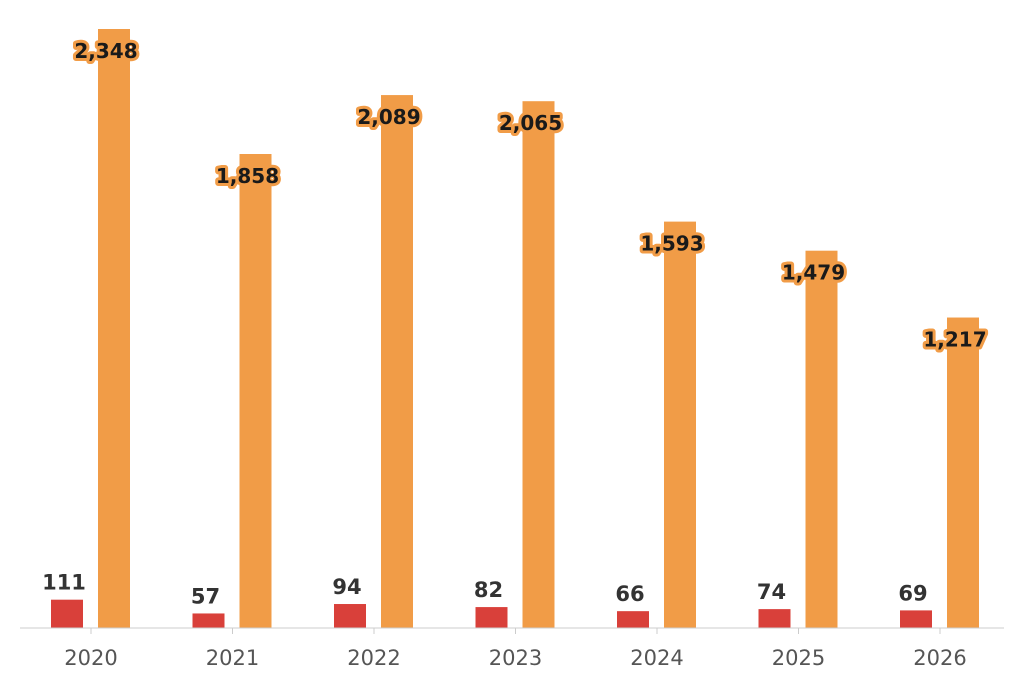 This screenshot has height=680, width=1024. Describe the element at coordinates (939, 658) in the screenshot. I see `x-tick-label: 2026` at that location.